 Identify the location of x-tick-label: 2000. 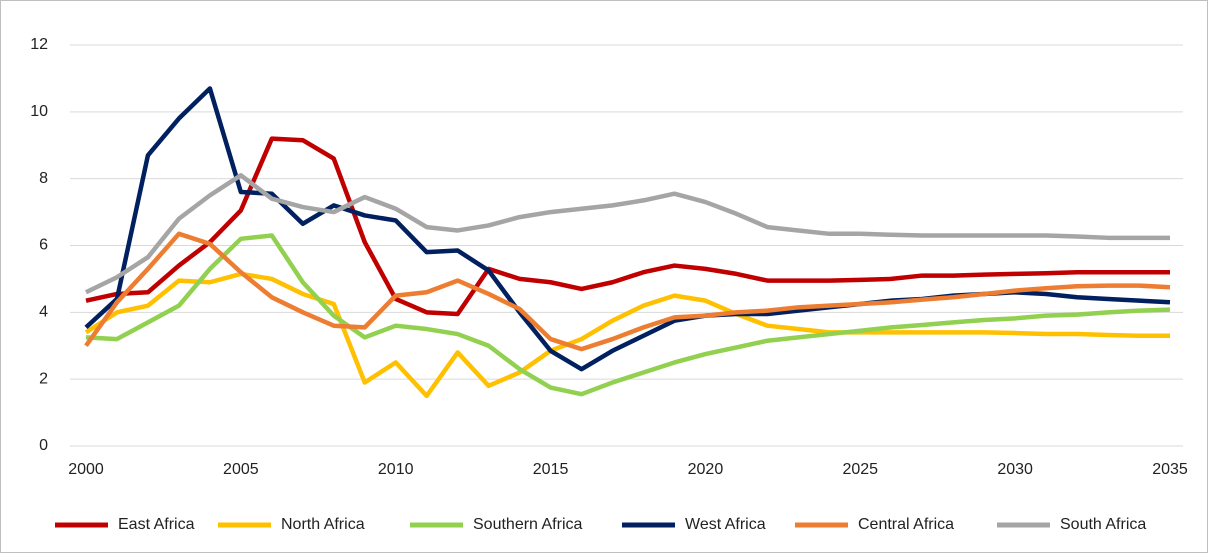
(86, 469).